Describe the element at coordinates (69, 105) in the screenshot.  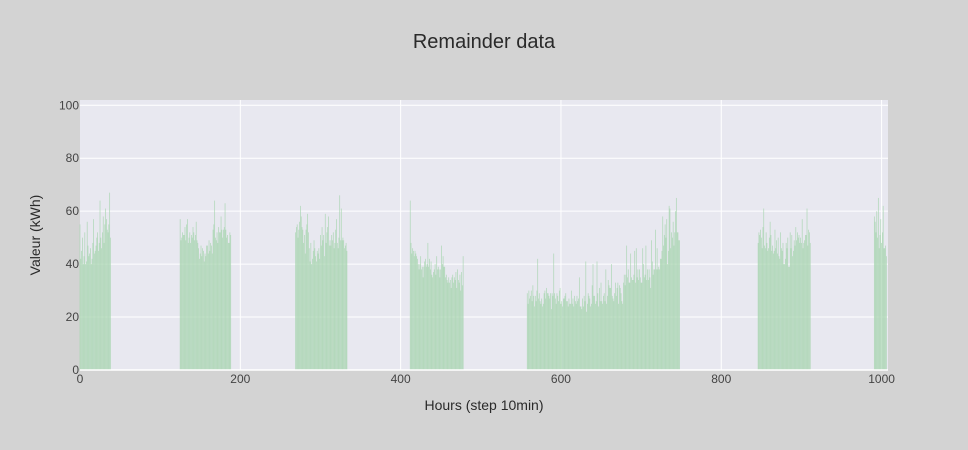
I see `y-tick-label: 100` at that location.